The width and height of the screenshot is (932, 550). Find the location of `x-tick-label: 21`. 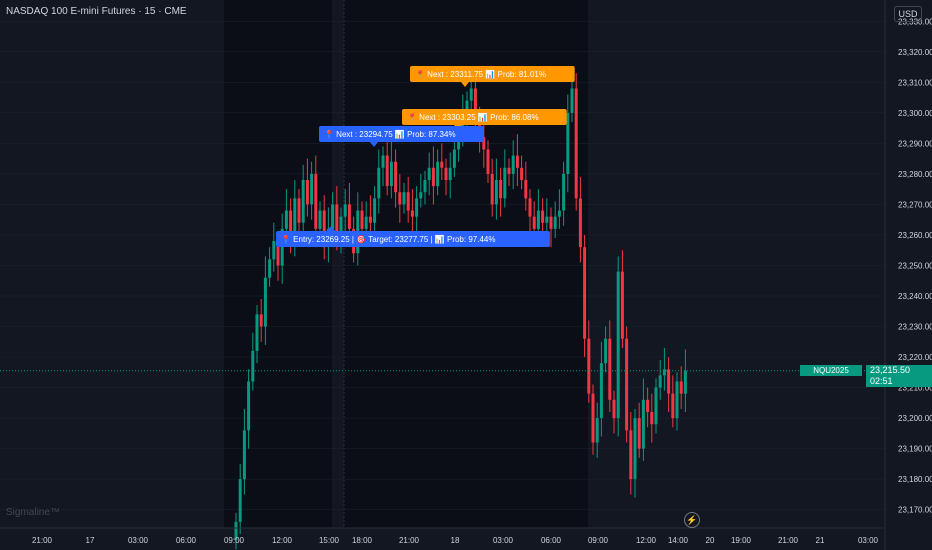

x-tick-label: 21 is located at coordinates (820, 540).